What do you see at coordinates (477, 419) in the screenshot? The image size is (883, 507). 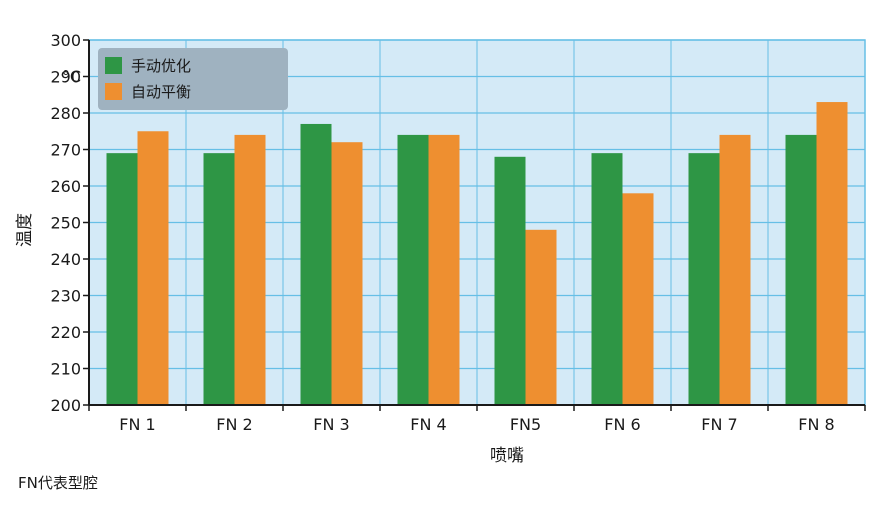 I see `x-axis-ticks: FN 1 FN 2 FN 3 FN 4 FN5 FN 6 FN 7 FN 8` at bounding box center [477, 419].